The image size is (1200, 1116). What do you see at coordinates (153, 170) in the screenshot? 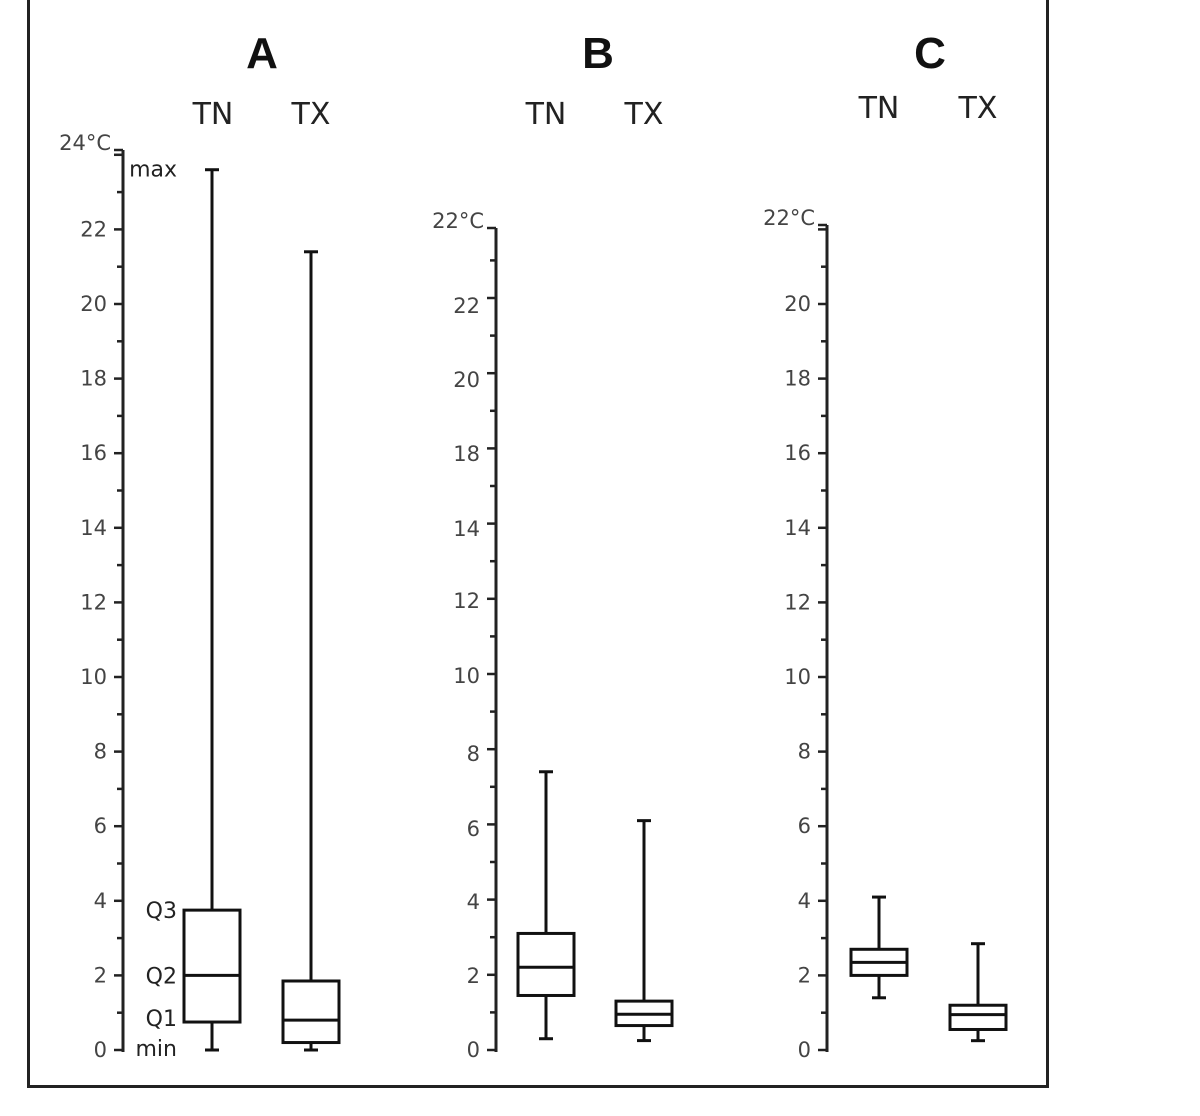
I see `annotation-max: max` at bounding box center [153, 170].